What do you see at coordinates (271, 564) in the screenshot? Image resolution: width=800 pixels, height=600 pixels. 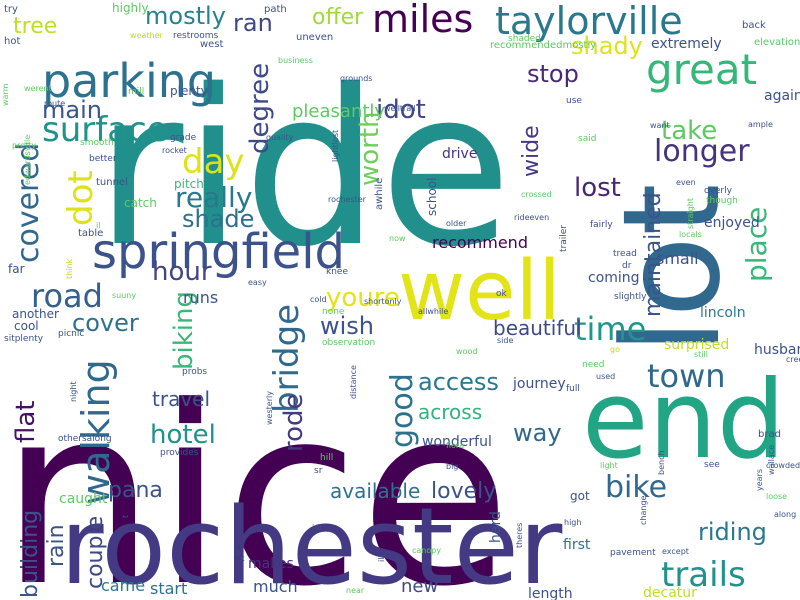 I see `word-makes: makes` at bounding box center [271, 564].